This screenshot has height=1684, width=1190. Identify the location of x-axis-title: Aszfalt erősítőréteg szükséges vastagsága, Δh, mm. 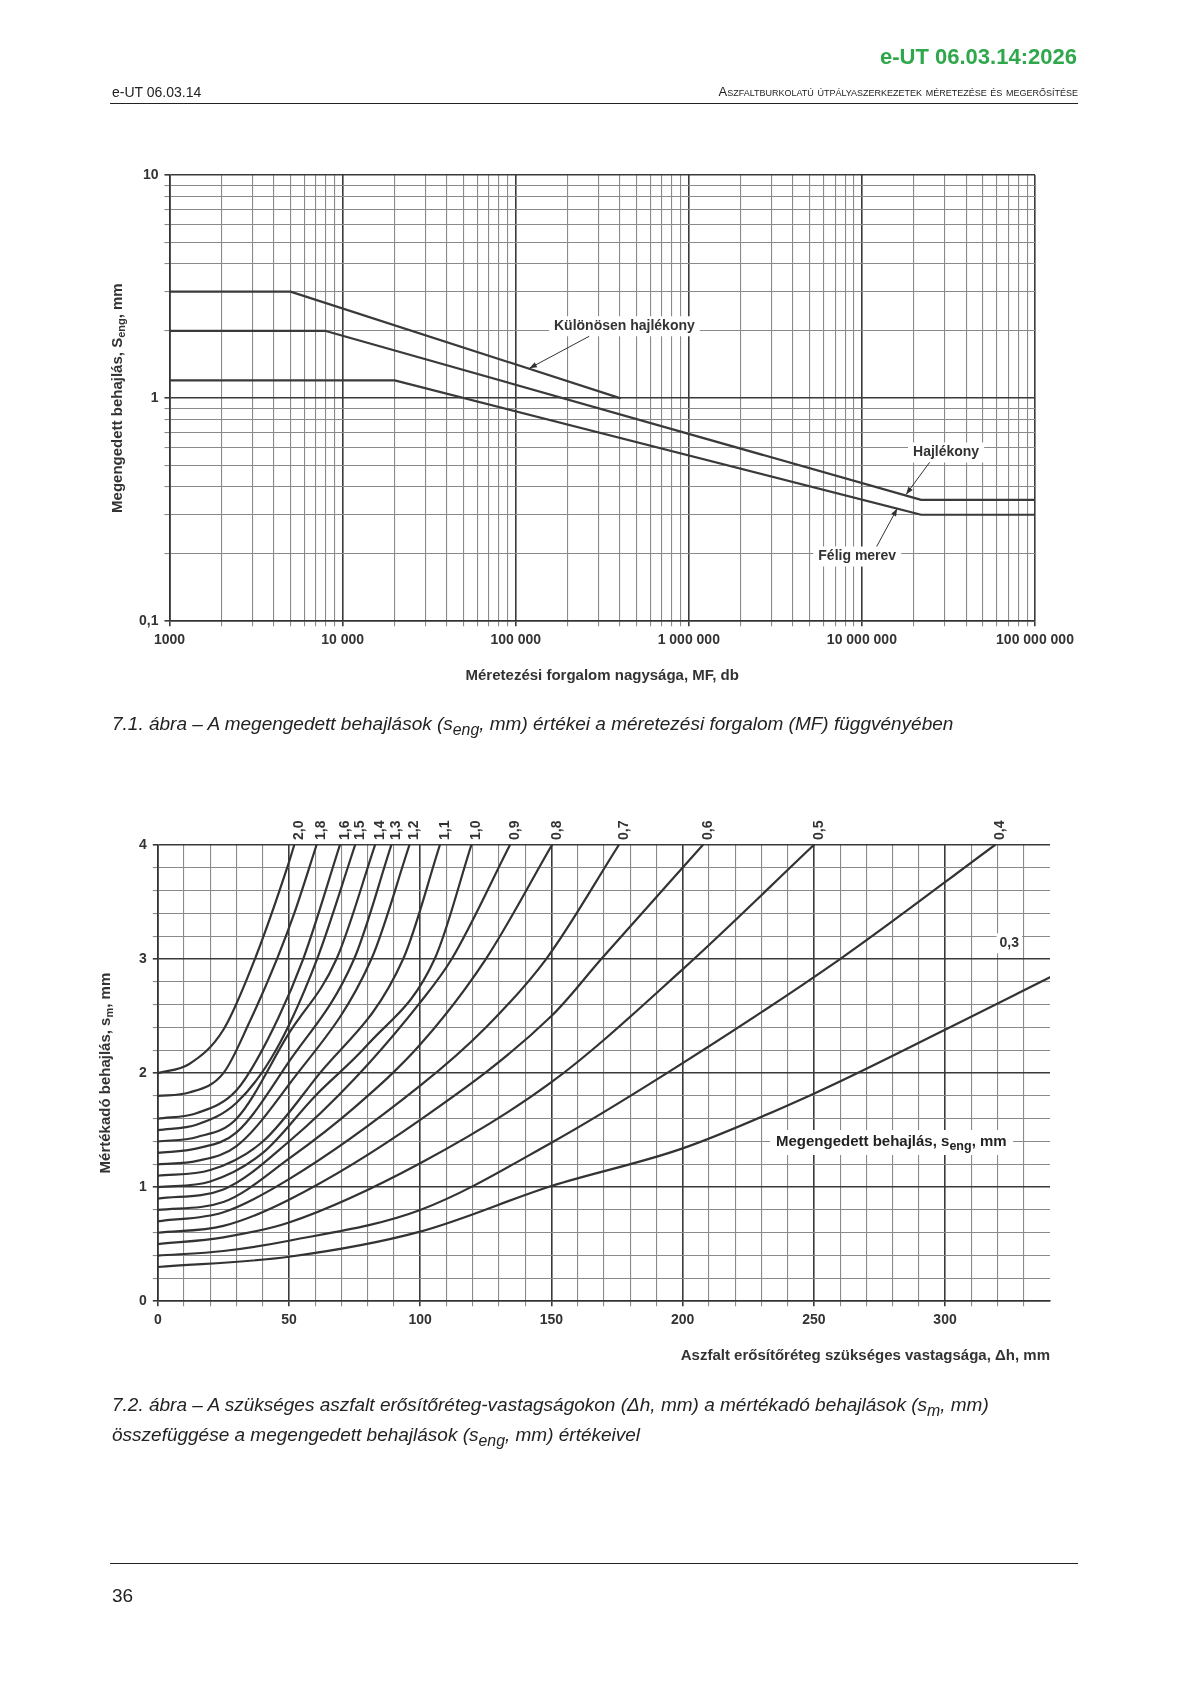
(865, 1355).